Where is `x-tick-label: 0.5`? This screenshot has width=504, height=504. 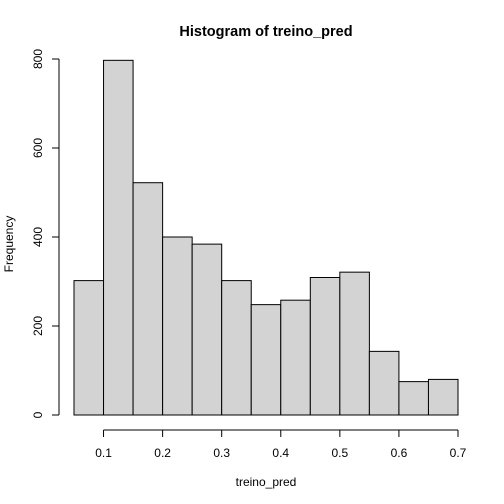 x-tick-label: 0.5 is located at coordinates (340, 453).